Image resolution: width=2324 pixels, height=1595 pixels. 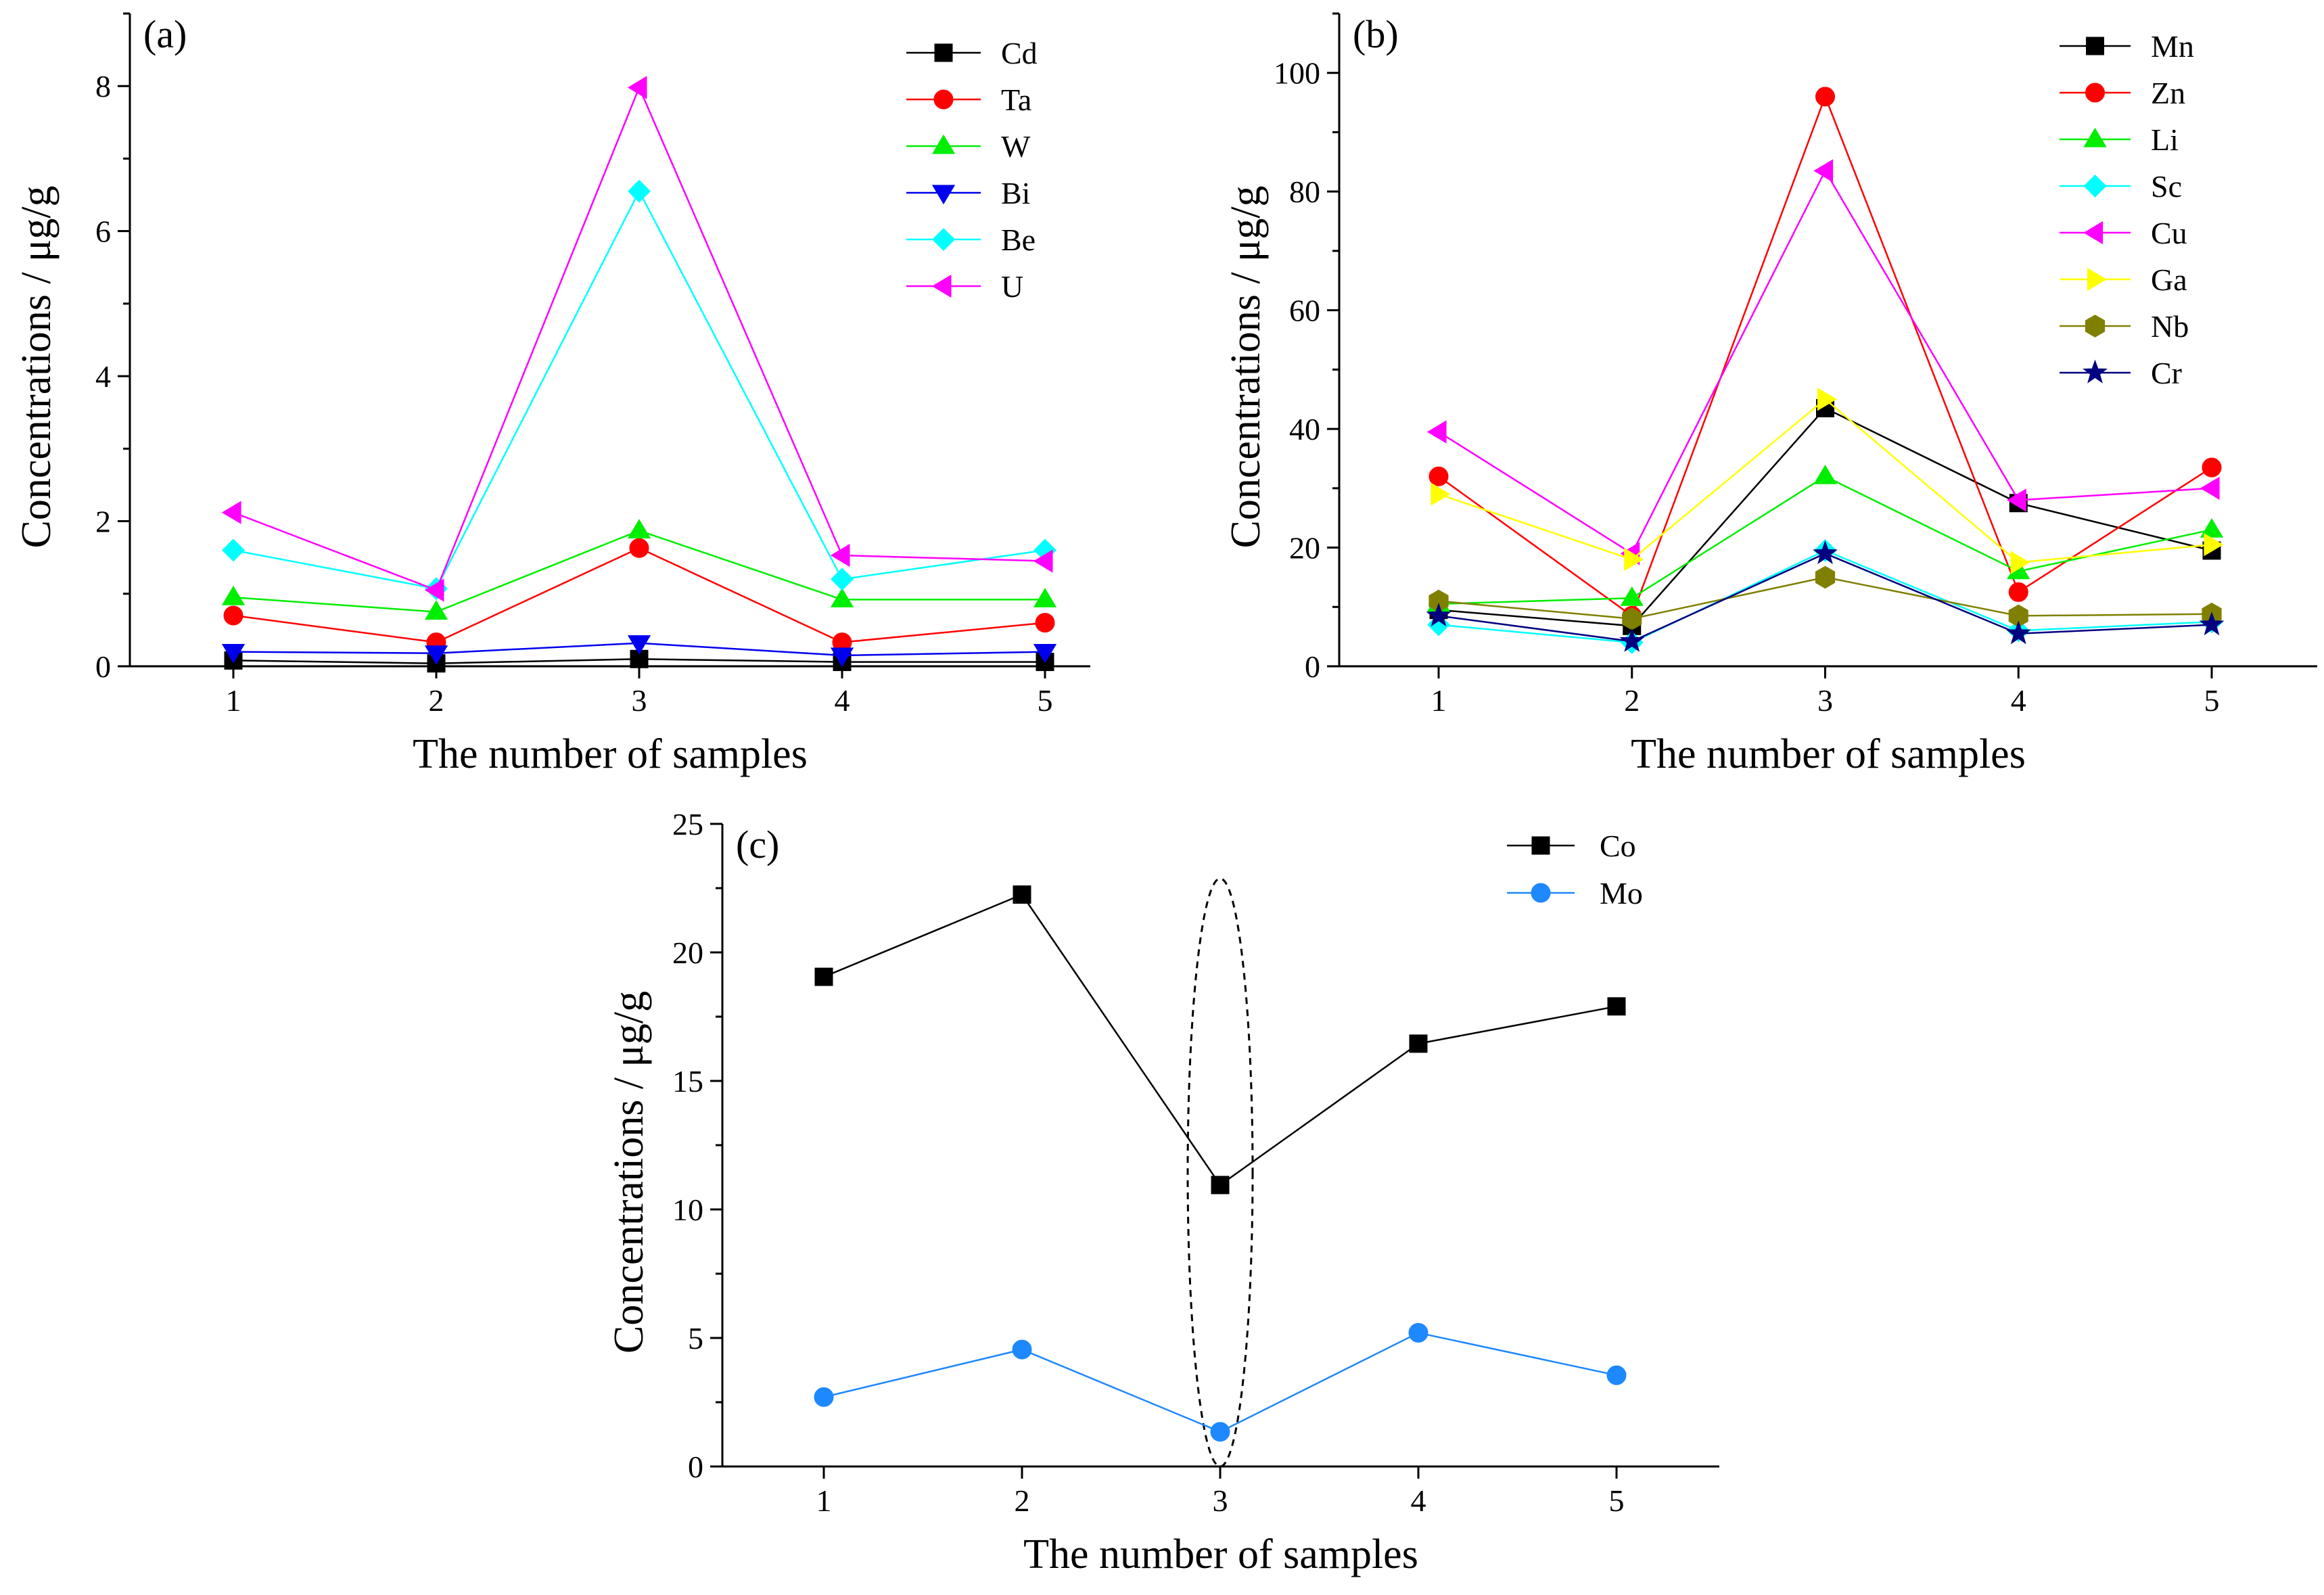 I want to click on legend-item-ga: Ga, so click(x=2124, y=279).